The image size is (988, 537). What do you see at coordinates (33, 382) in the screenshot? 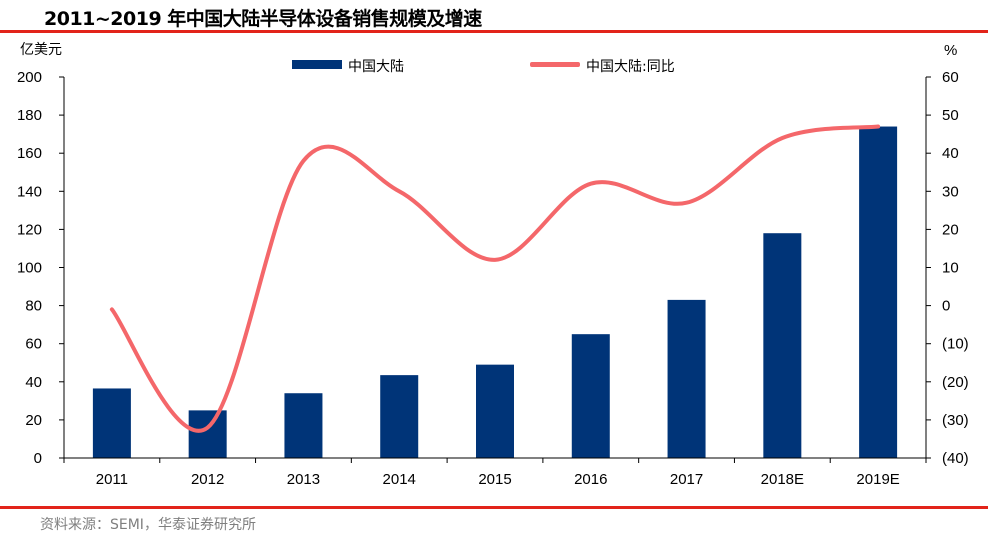
I see `left-tick-label: 40` at bounding box center [33, 382].